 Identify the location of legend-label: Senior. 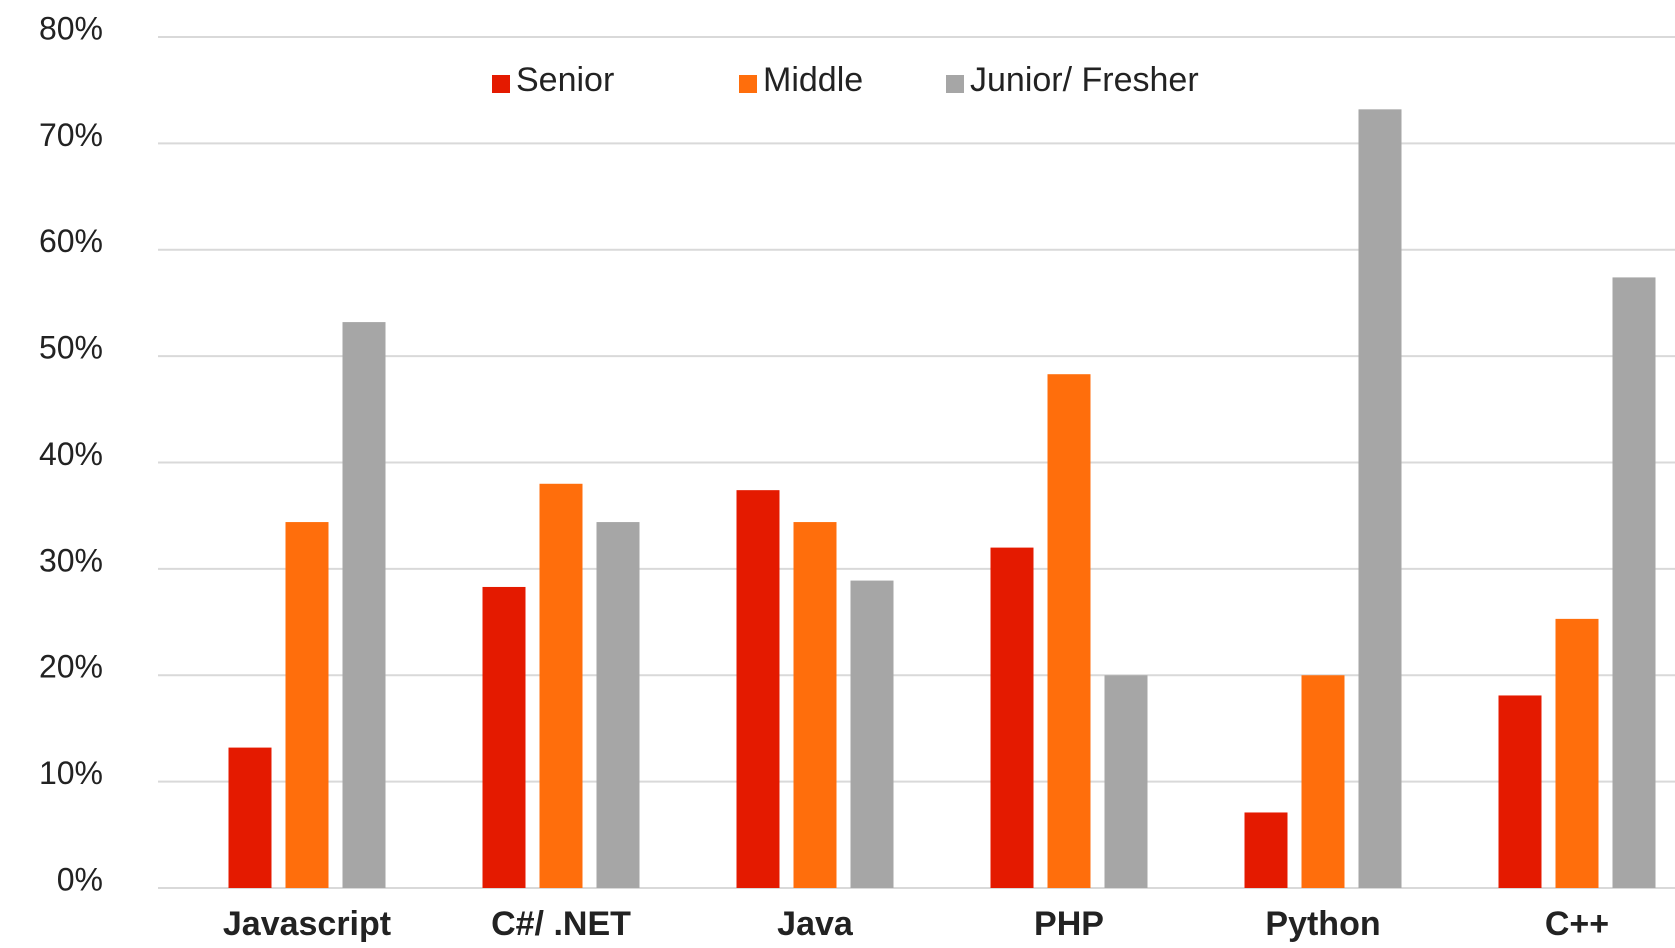
(565, 80).